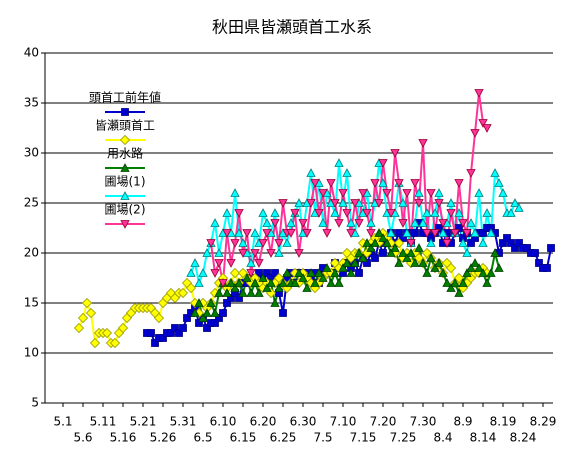 This screenshot has width=584, height=457. Describe the element at coordinates (202, 438) in the screenshot. I see `x-tick-label: 6.5` at that location.